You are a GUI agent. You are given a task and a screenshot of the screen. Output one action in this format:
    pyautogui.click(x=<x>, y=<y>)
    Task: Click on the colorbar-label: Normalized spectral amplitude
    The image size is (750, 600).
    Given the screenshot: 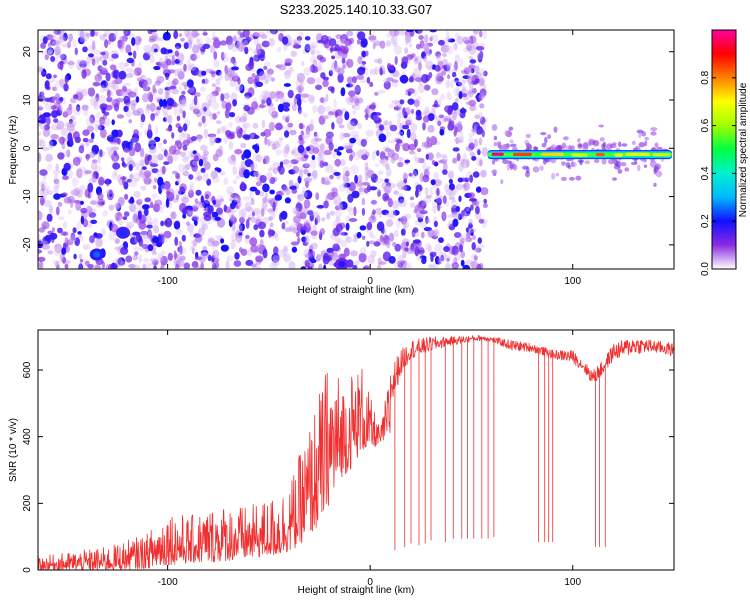 What is the action you would take?
    pyautogui.click(x=743, y=149)
    